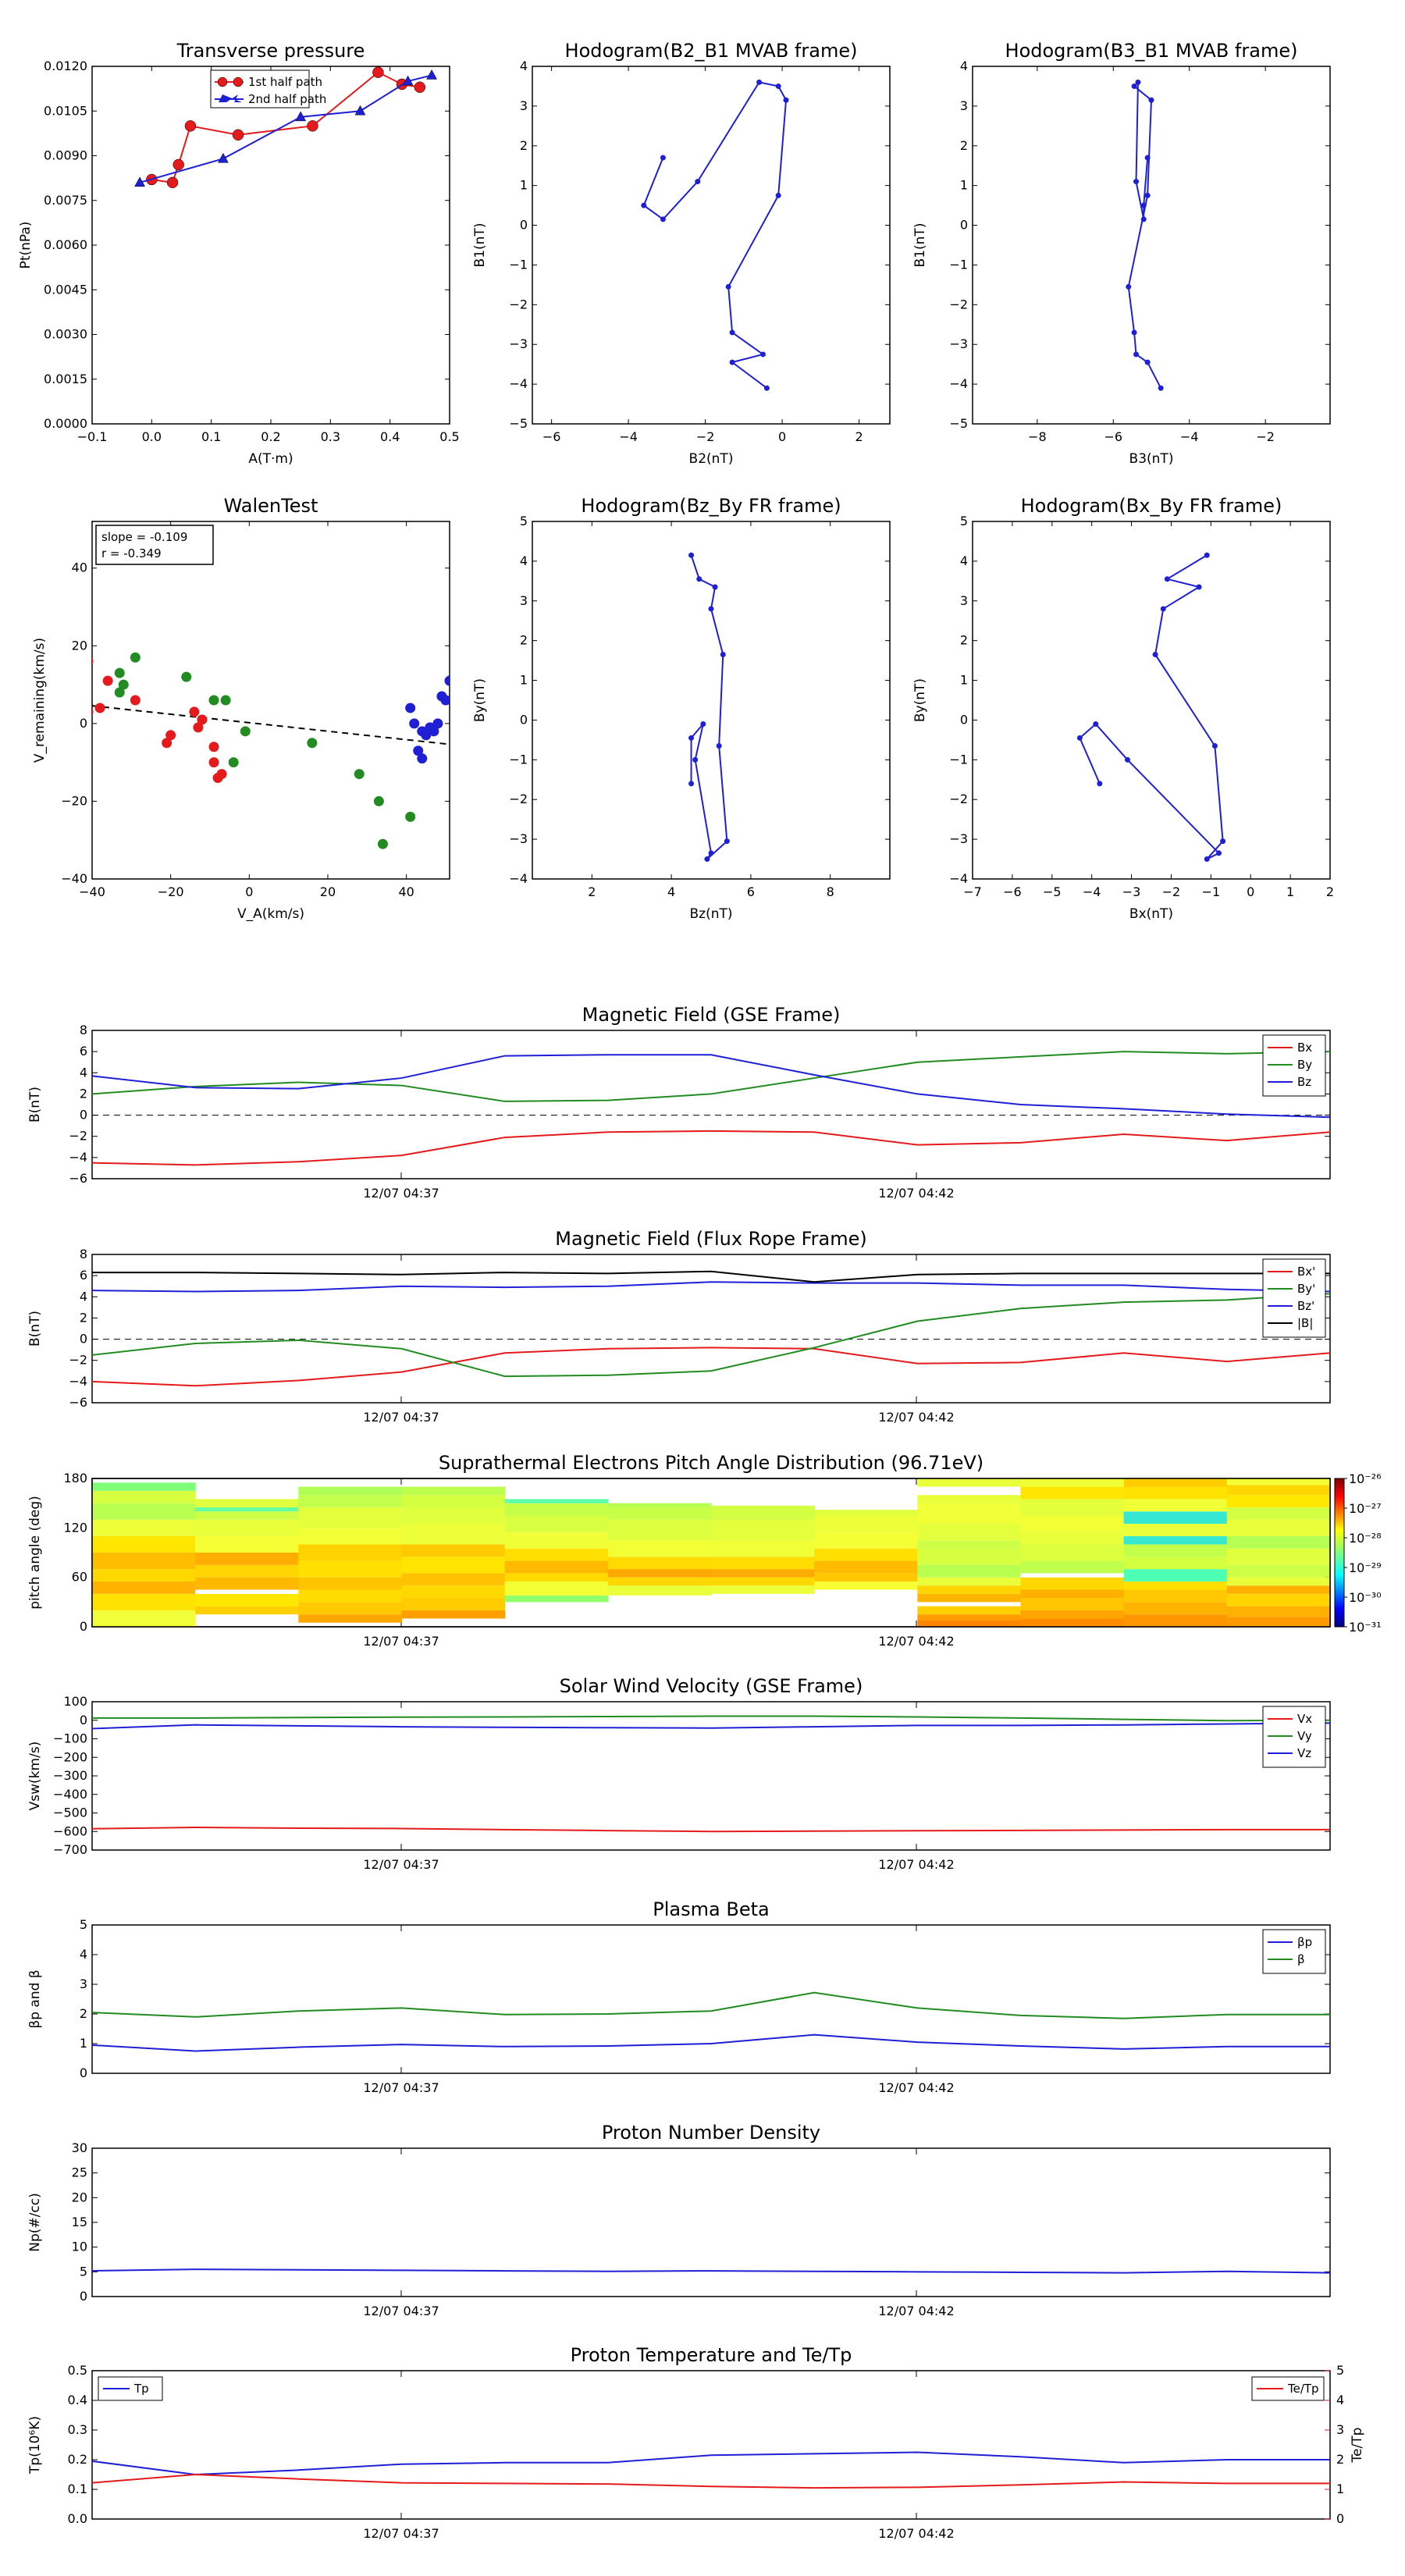 The image size is (1405, 2576). Describe the element at coordinates (518, 304) in the screenshot. I see `y-tick-label: −2` at that location.